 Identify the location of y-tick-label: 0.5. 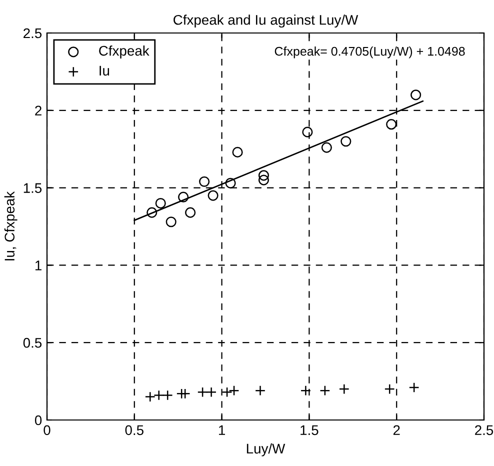
(32, 343).